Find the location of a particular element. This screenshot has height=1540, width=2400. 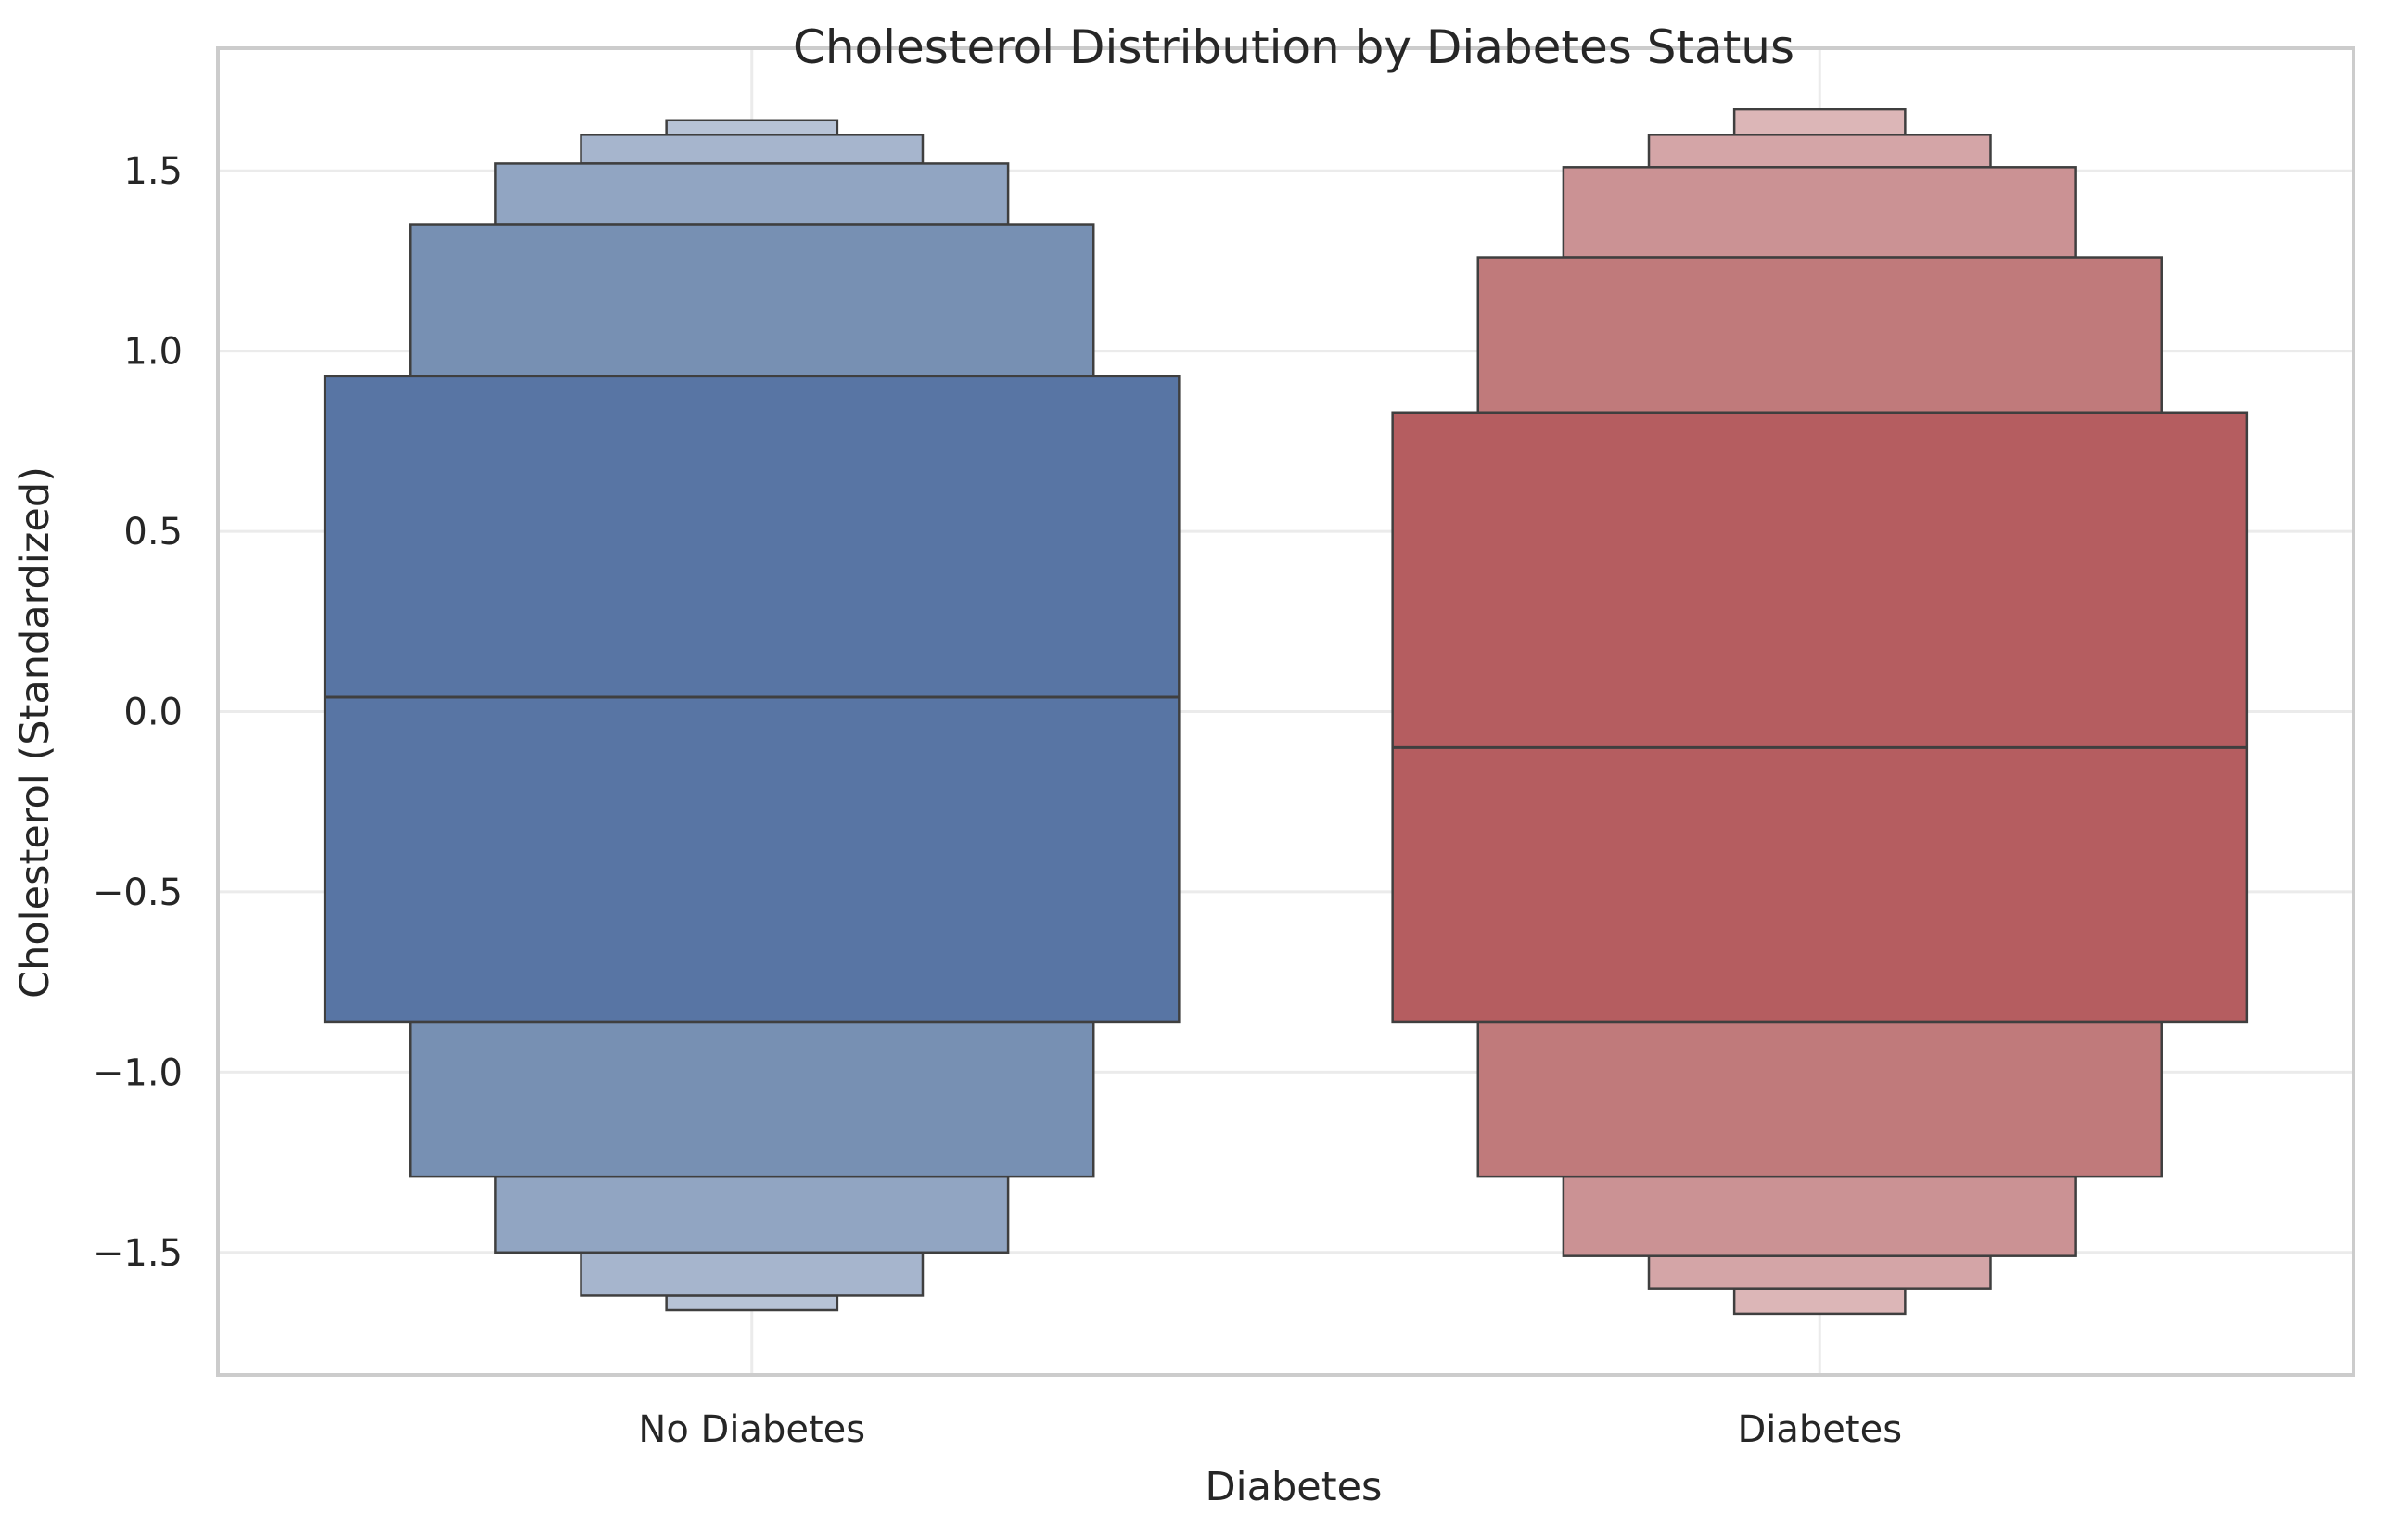

x-tick-label: Diabetes is located at coordinates (1819, 1429).